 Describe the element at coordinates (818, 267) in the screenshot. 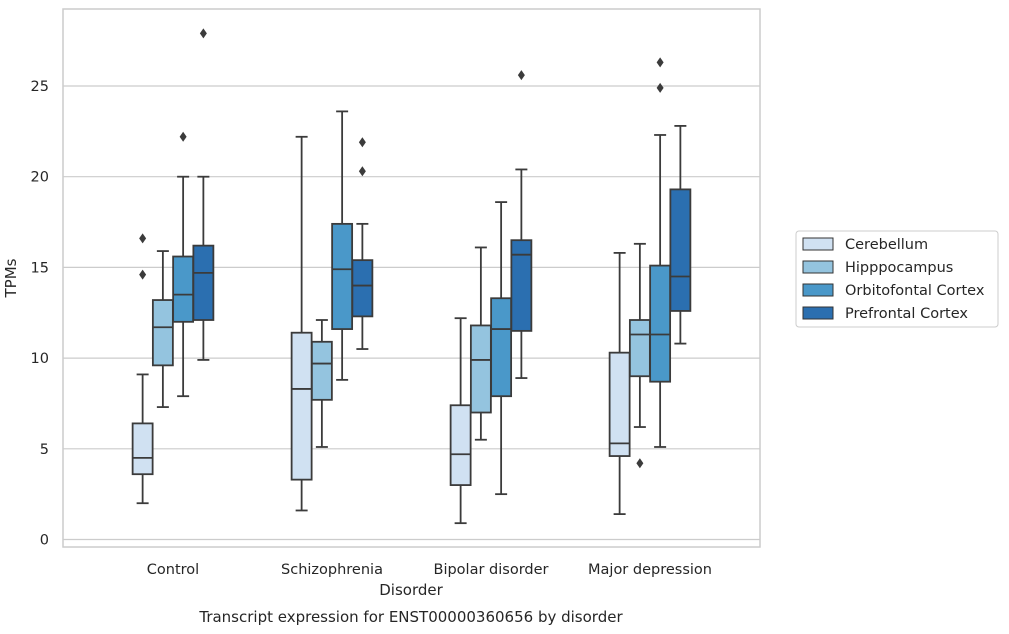

I see `legend-swatch-hippocampus` at that location.